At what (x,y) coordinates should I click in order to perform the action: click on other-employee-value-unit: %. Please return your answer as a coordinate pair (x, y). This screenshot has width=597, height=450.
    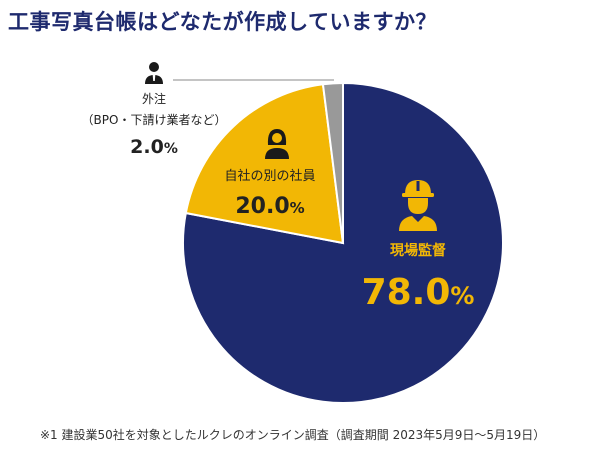
    Looking at the image, I should click on (297, 208).